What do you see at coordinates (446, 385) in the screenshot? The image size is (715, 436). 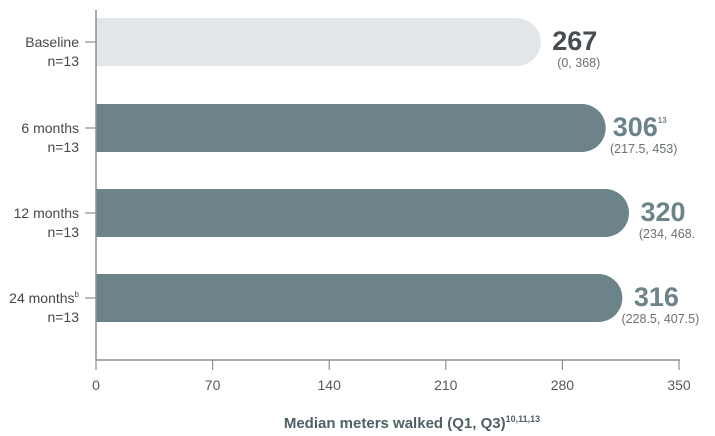 I see `x-tick-label-3: 210` at bounding box center [446, 385].